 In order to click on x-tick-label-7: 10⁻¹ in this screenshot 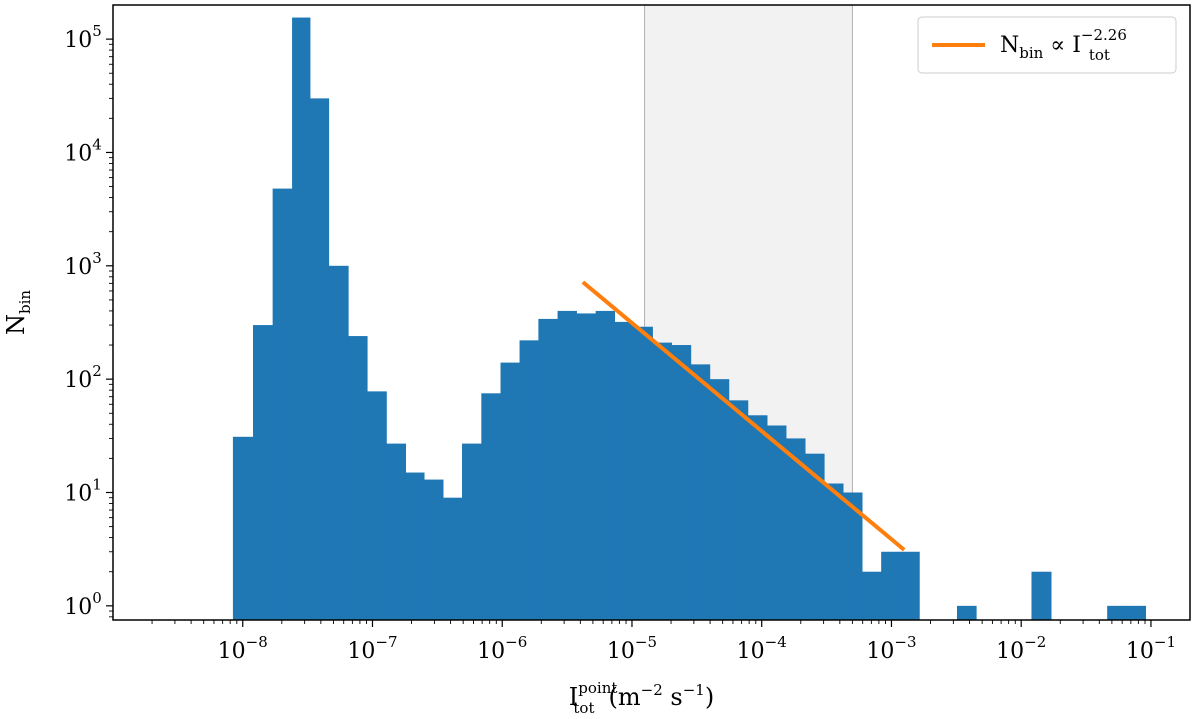, I will do `click(1151, 648)`.